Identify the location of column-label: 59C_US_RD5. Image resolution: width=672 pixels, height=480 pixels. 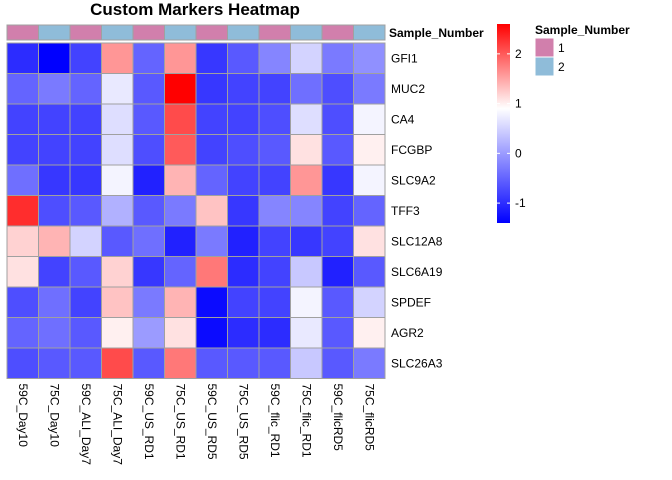
(212, 422).